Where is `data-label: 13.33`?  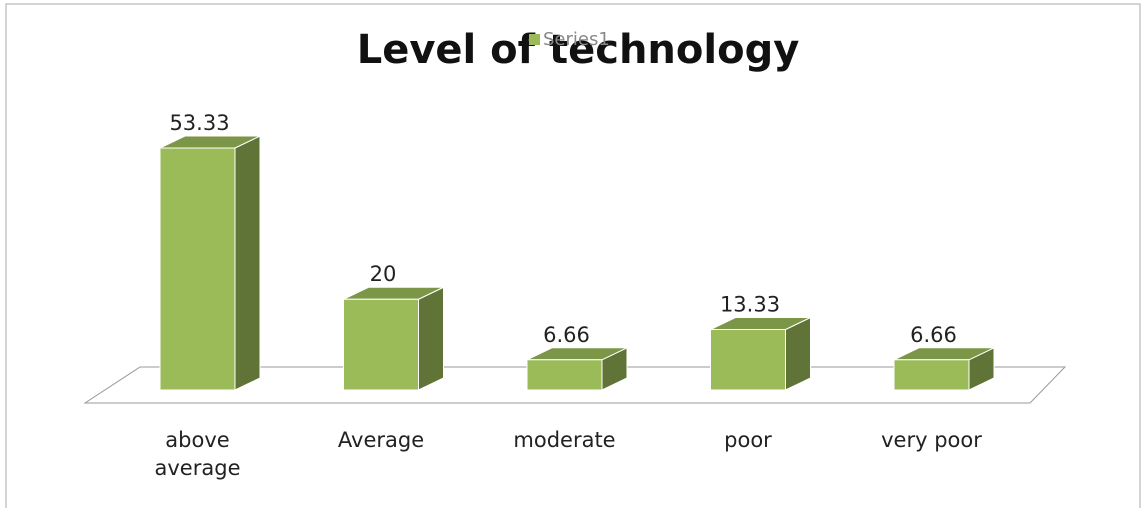 data-label: 13.33 is located at coordinates (750, 305).